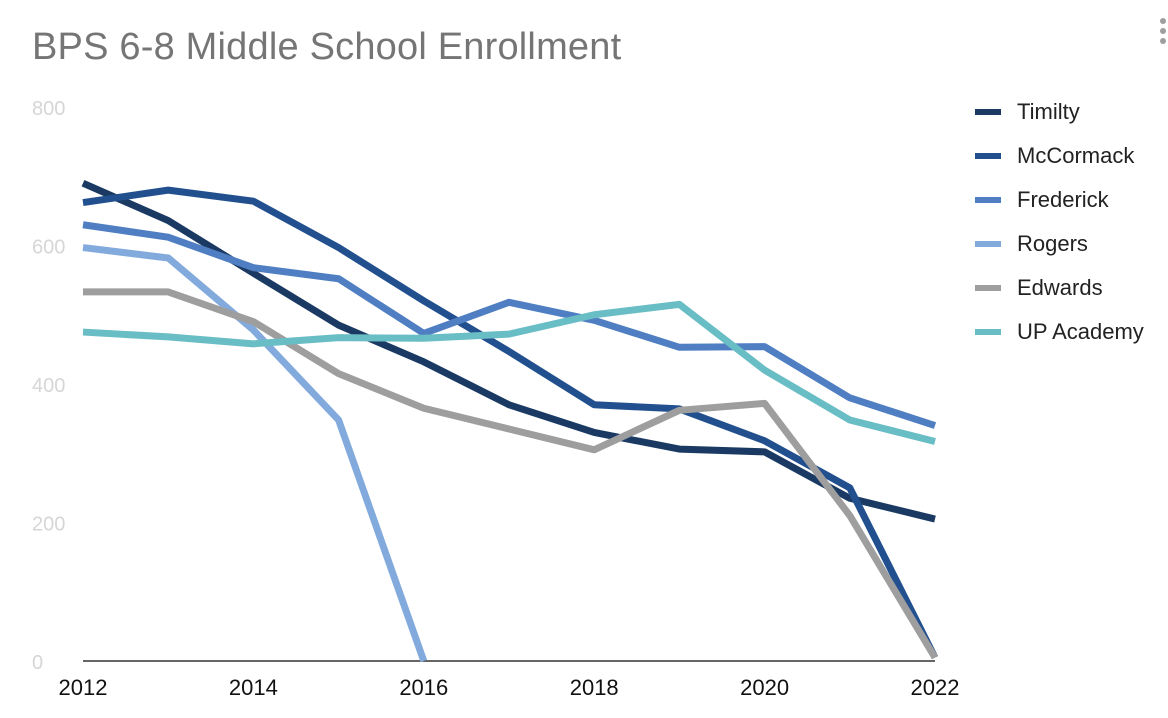 The width and height of the screenshot is (1168, 718). I want to click on y-tick-label: 800, so click(48, 109).